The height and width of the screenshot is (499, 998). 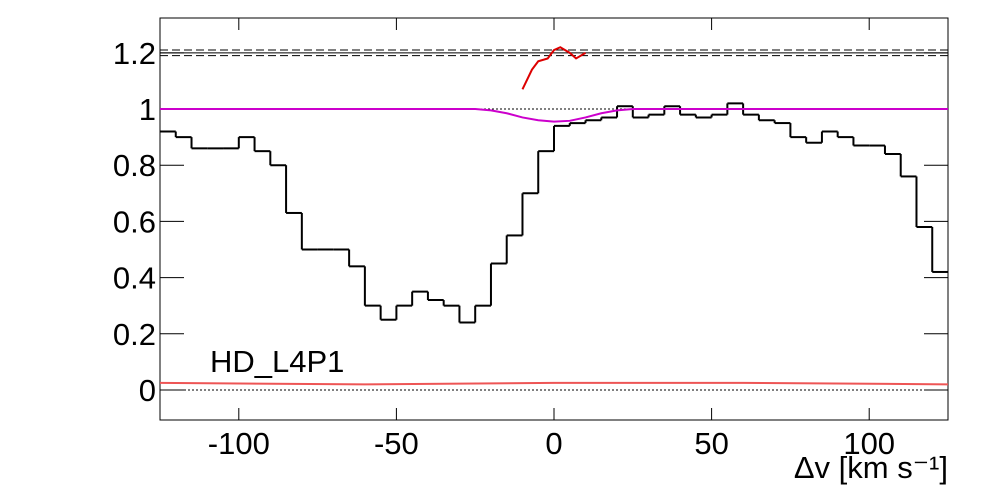 I want to click on x-tick-label: -50, so click(x=396, y=443).